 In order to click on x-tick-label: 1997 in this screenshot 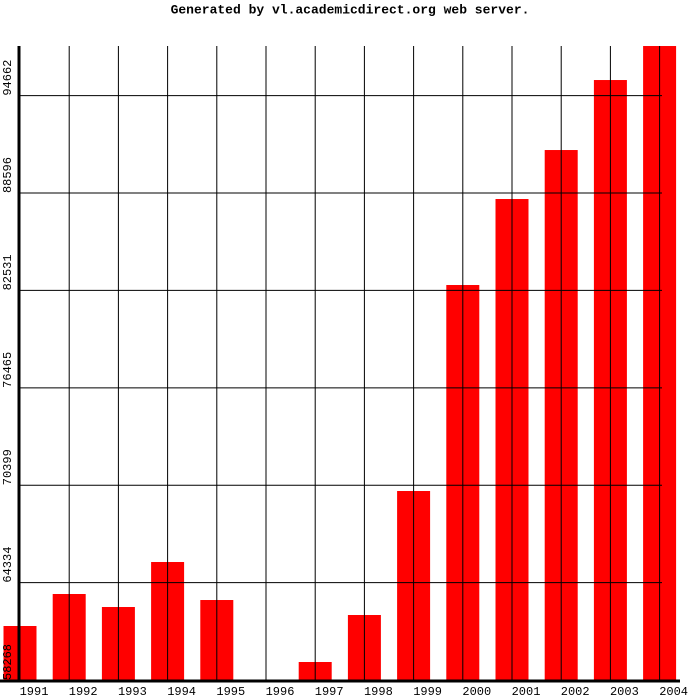, I will do `click(329, 692)`.